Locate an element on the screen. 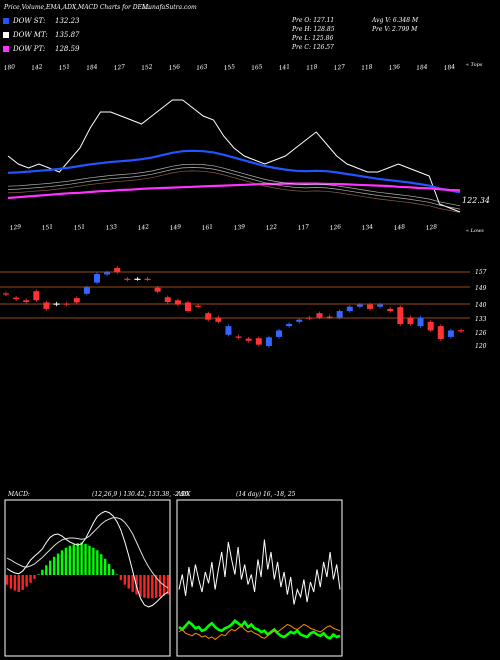 This screenshot has width=500, height=660. price-label-bottom: 161 is located at coordinates (207, 227).